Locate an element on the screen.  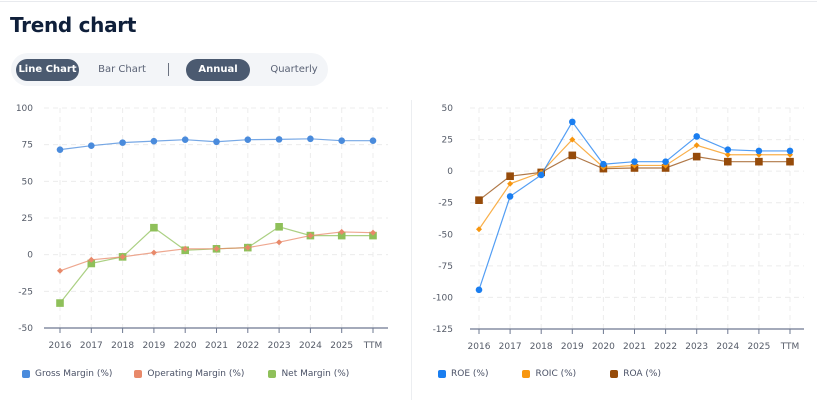
legend-right: ROE (%) ROIC (%) ROA (%) is located at coordinates (549, 374).